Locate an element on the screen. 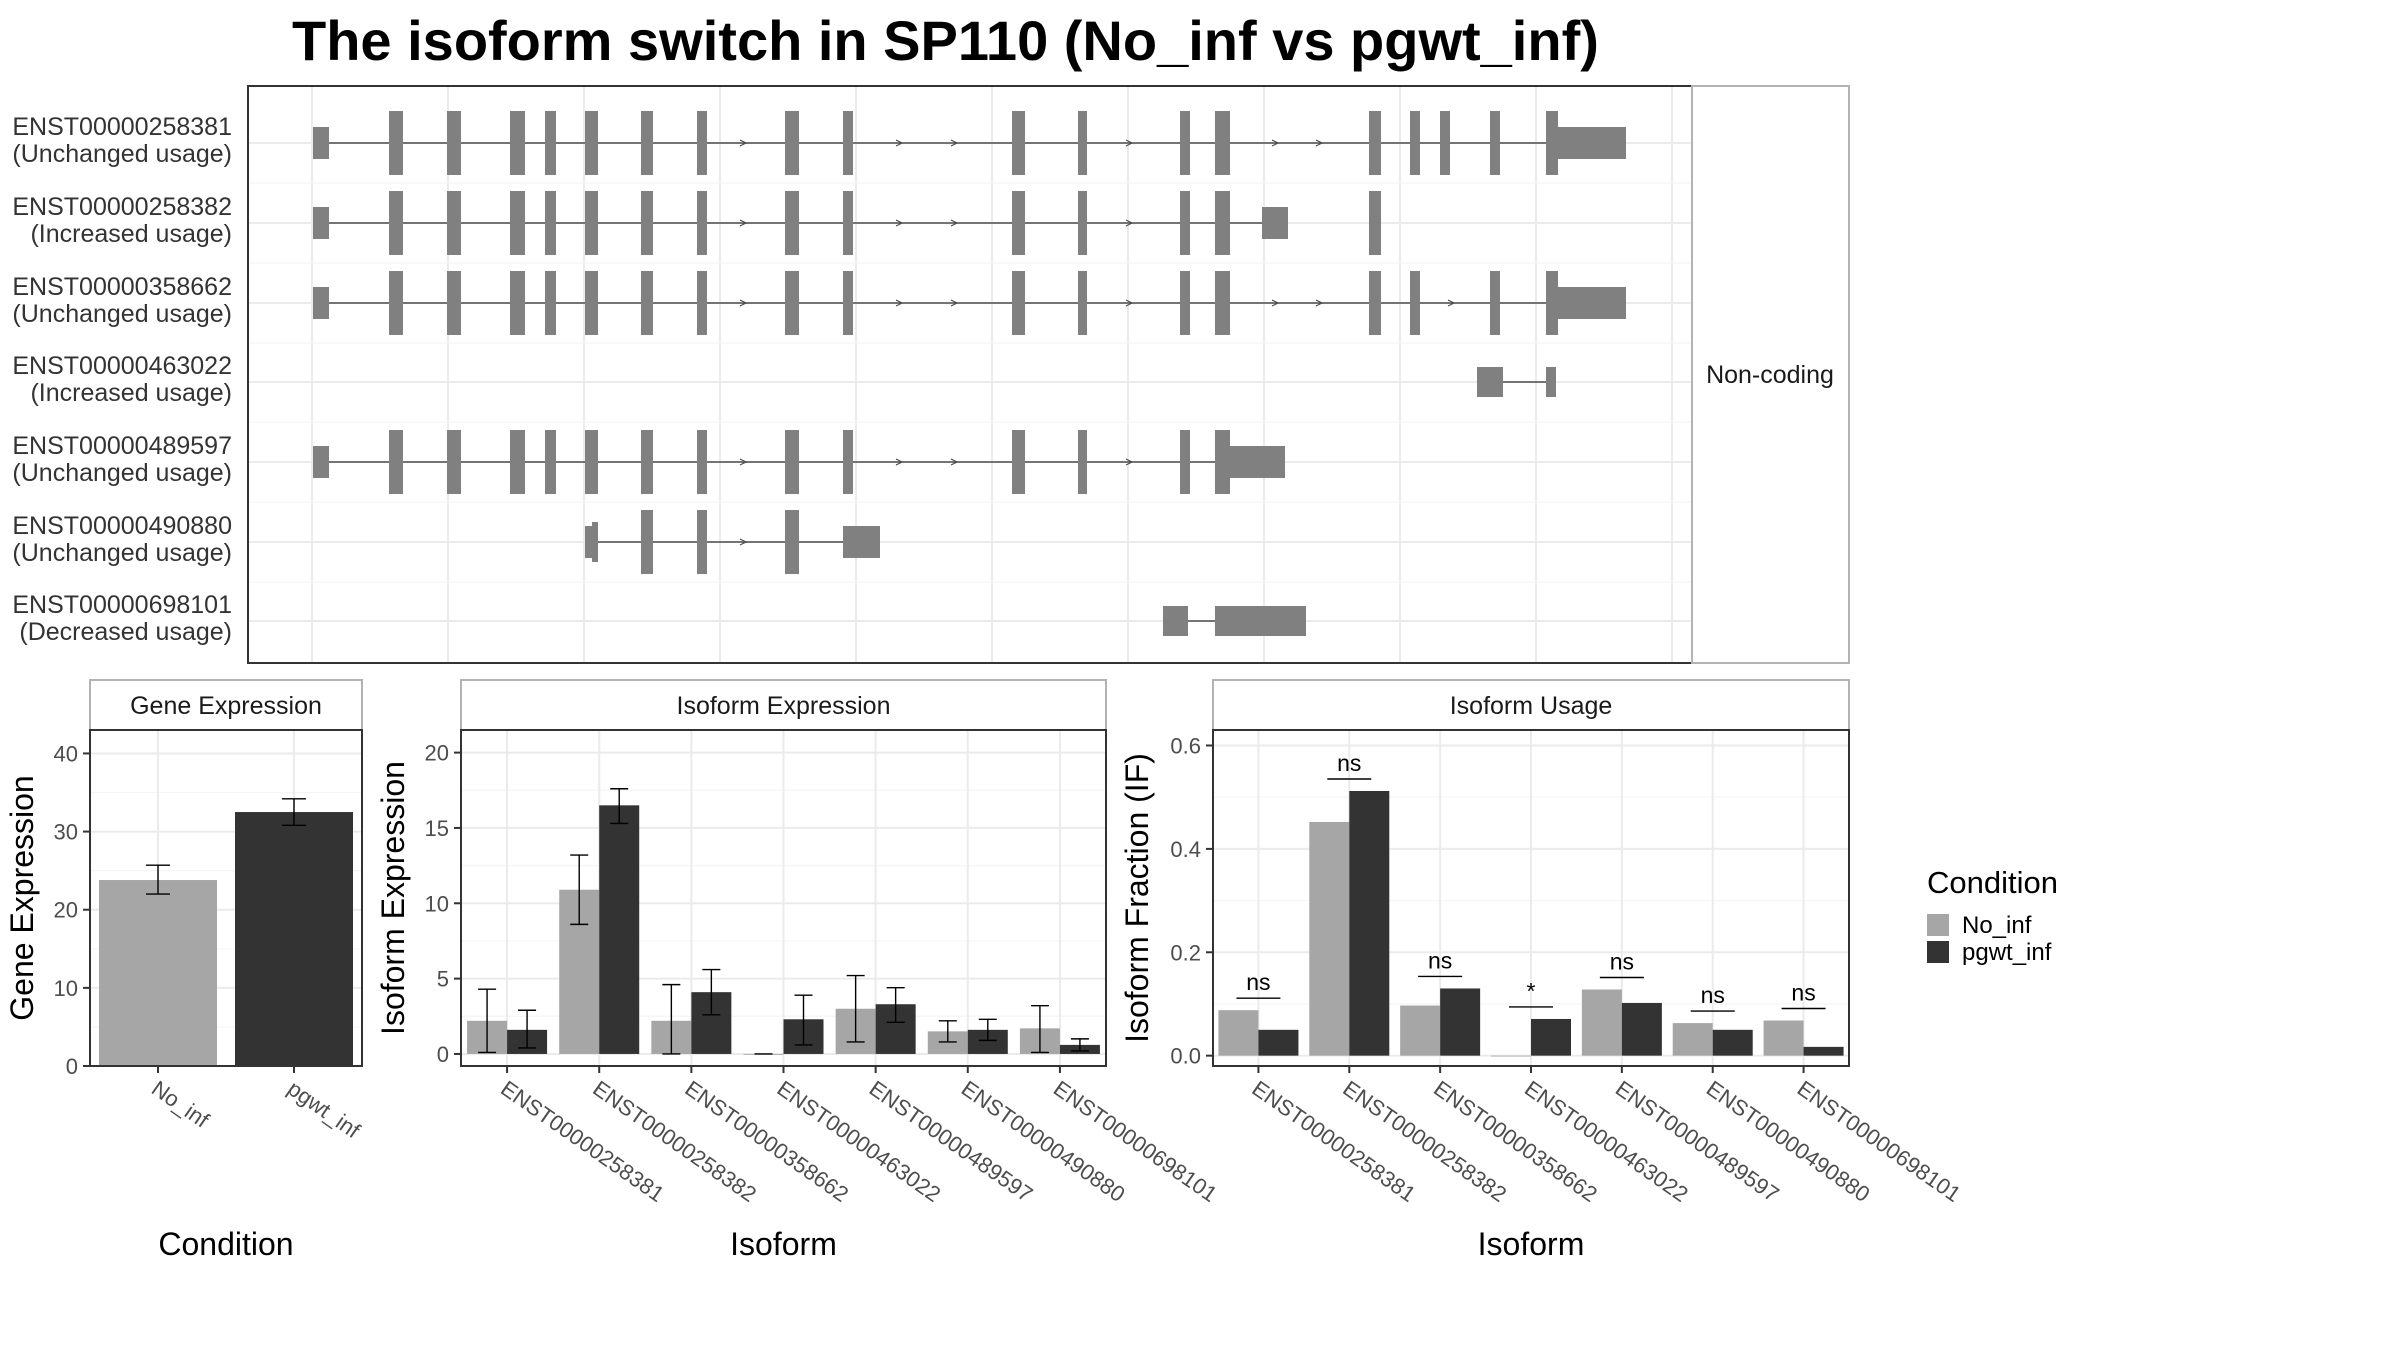 The width and height of the screenshot is (2400, 1350). x-tick-label: ENST00000489597 is located at coordinates (951, 1141).